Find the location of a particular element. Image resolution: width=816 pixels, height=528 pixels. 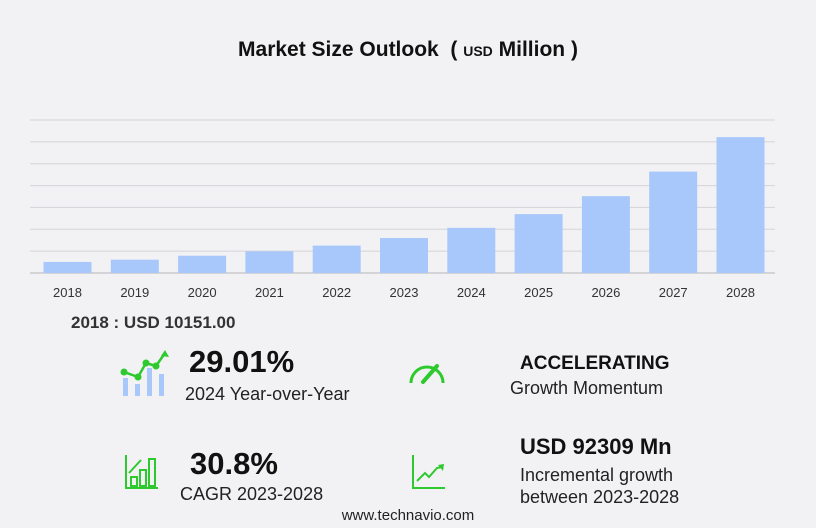

incremental-label-1: Incremental growth is located at coordinates (597, 475).